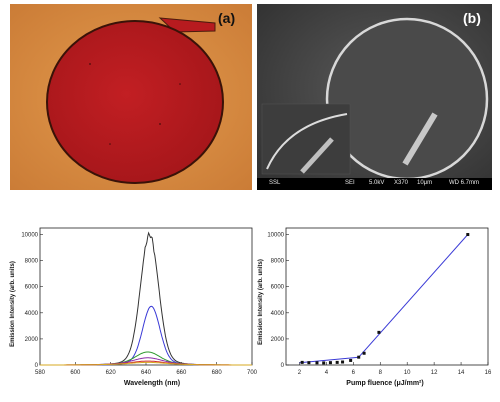 The height and width of the screenshot is (402, 500). Describe the element at coordinates (152, 383) in the screenshot. I see `spectra-x-axis-label: Wavelength (nm)` at that location.